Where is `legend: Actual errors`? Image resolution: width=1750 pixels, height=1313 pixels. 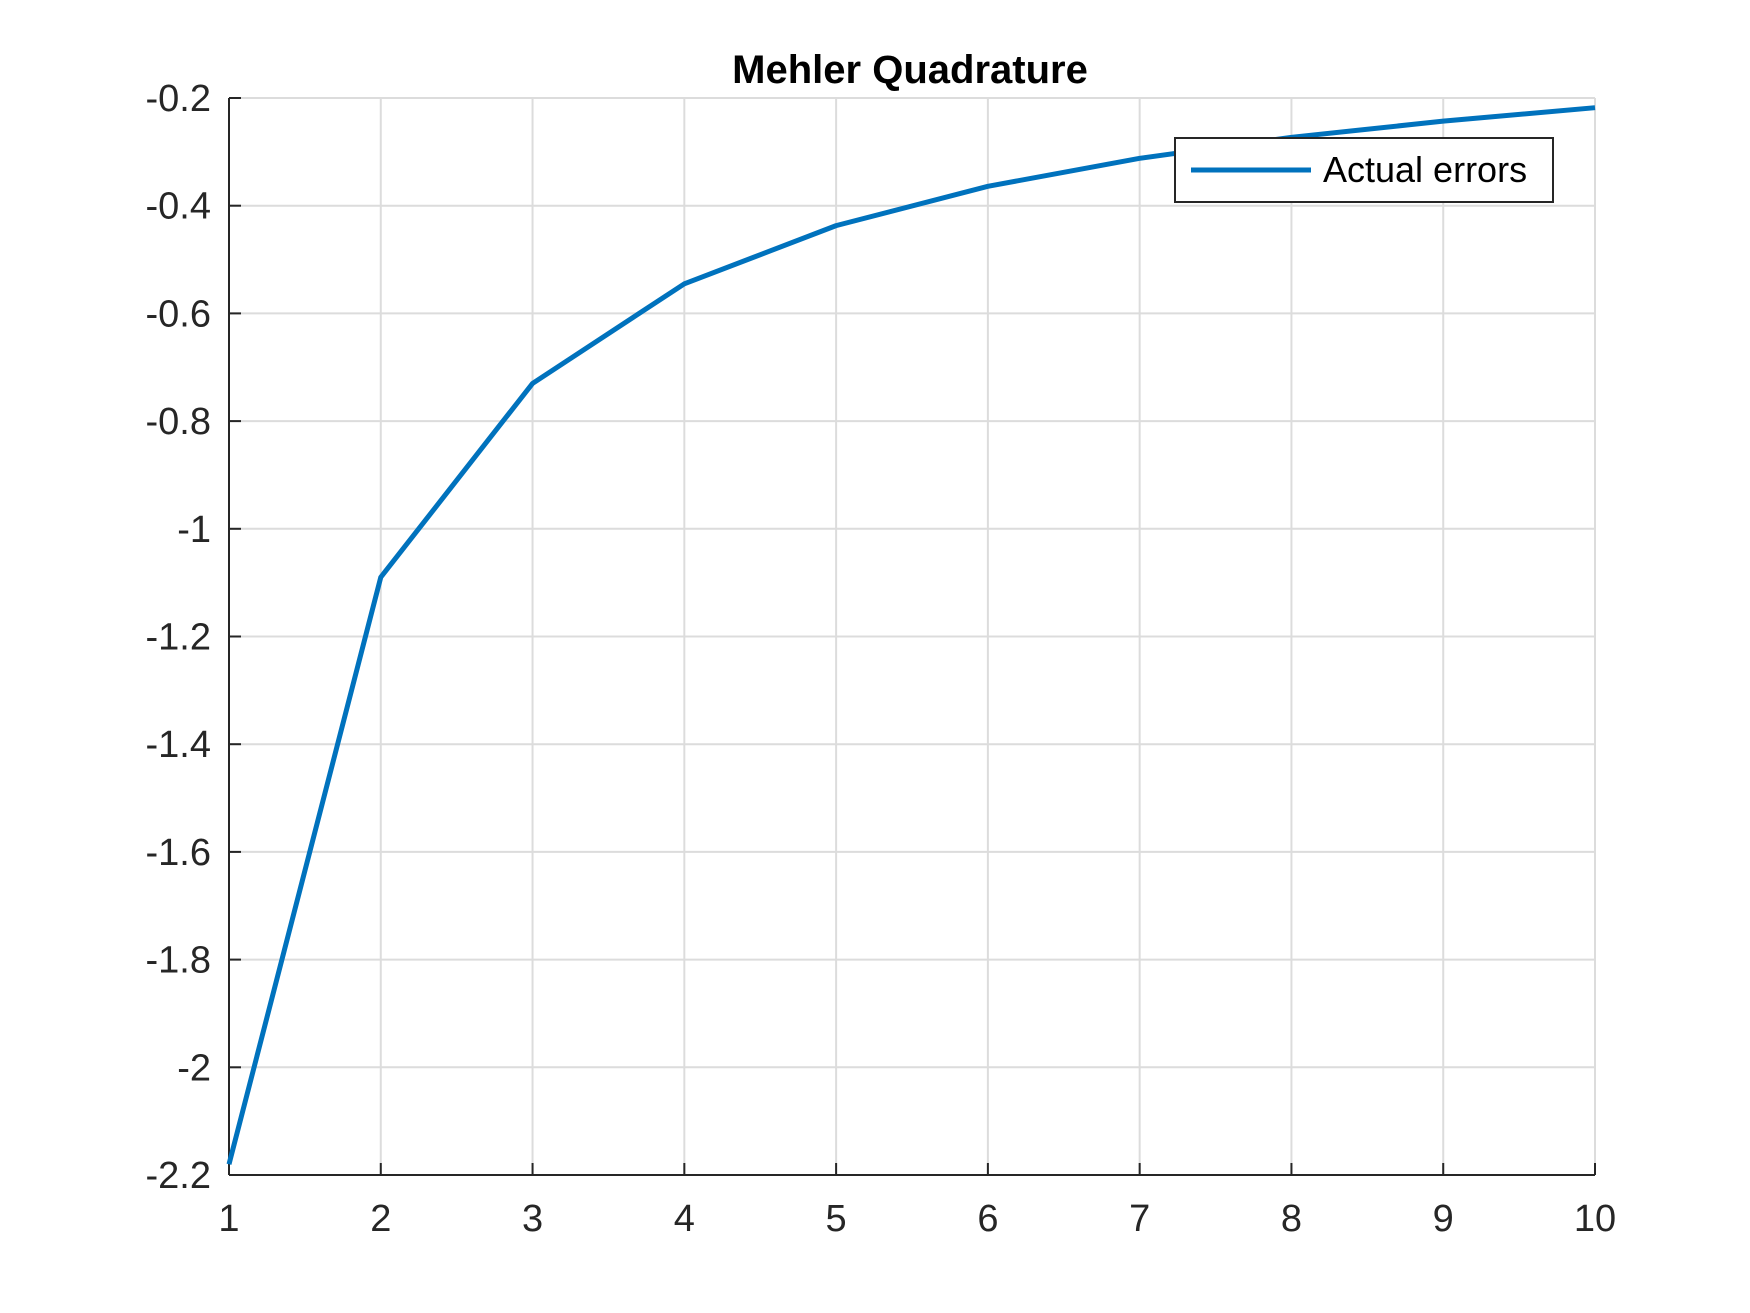 legend: Actual errors is located at coordinates (1364, 170).